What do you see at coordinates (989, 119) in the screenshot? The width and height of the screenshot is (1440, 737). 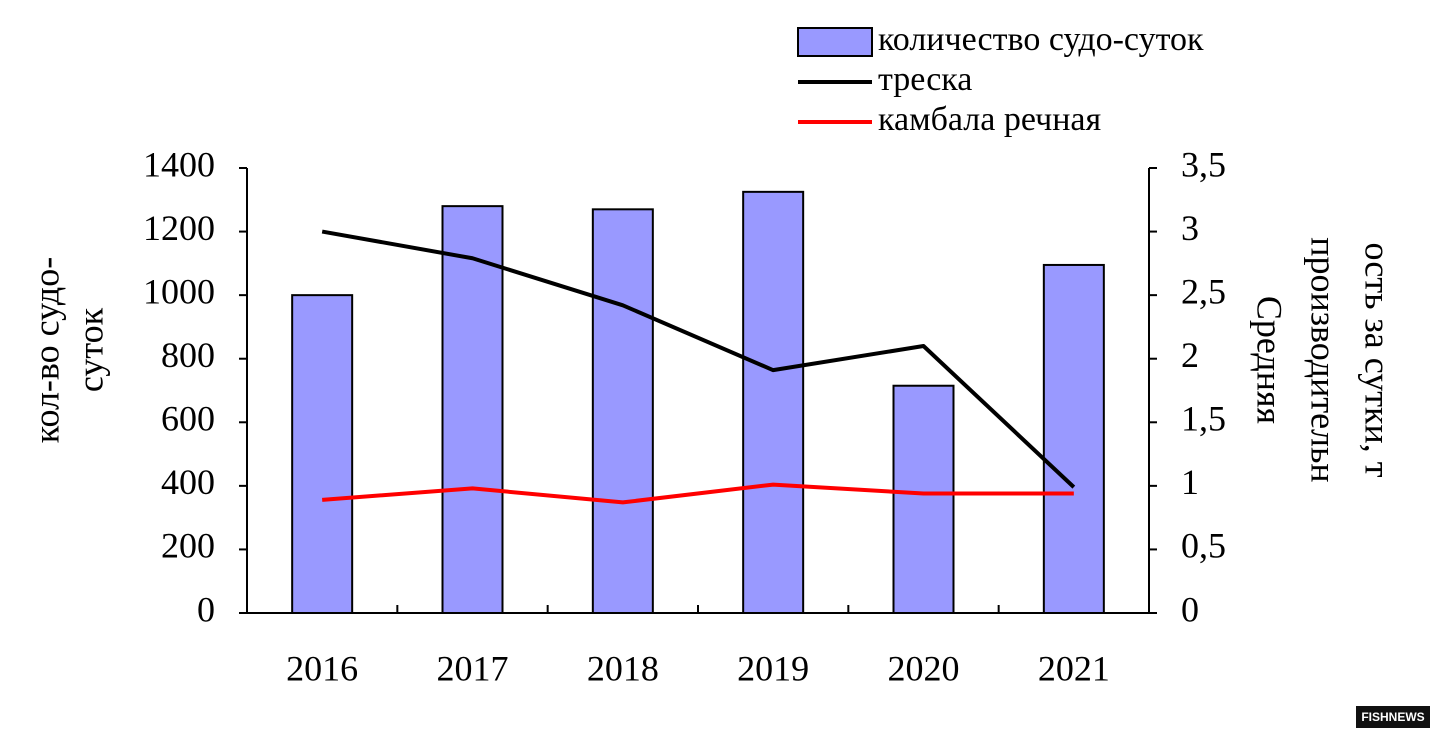 I see `legend-label: камбала речная` at bounding box center [989, 119].